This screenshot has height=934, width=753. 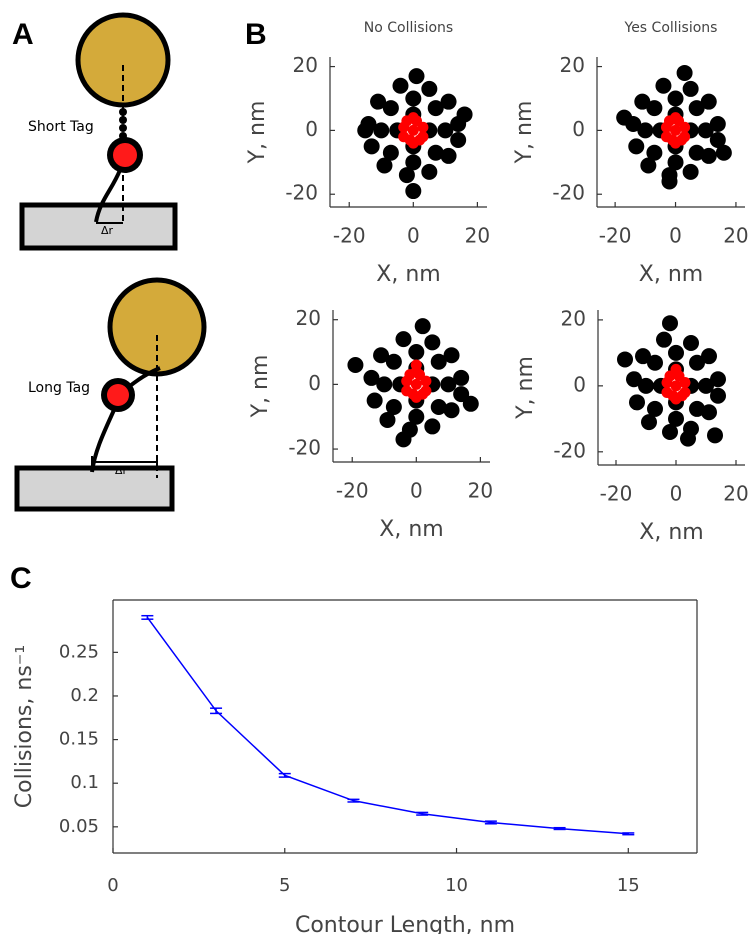 What do you see at coordinates (408, 28) in the screenshot?
I see `chart-title: No Collisions` at bounding box center [408, 28].